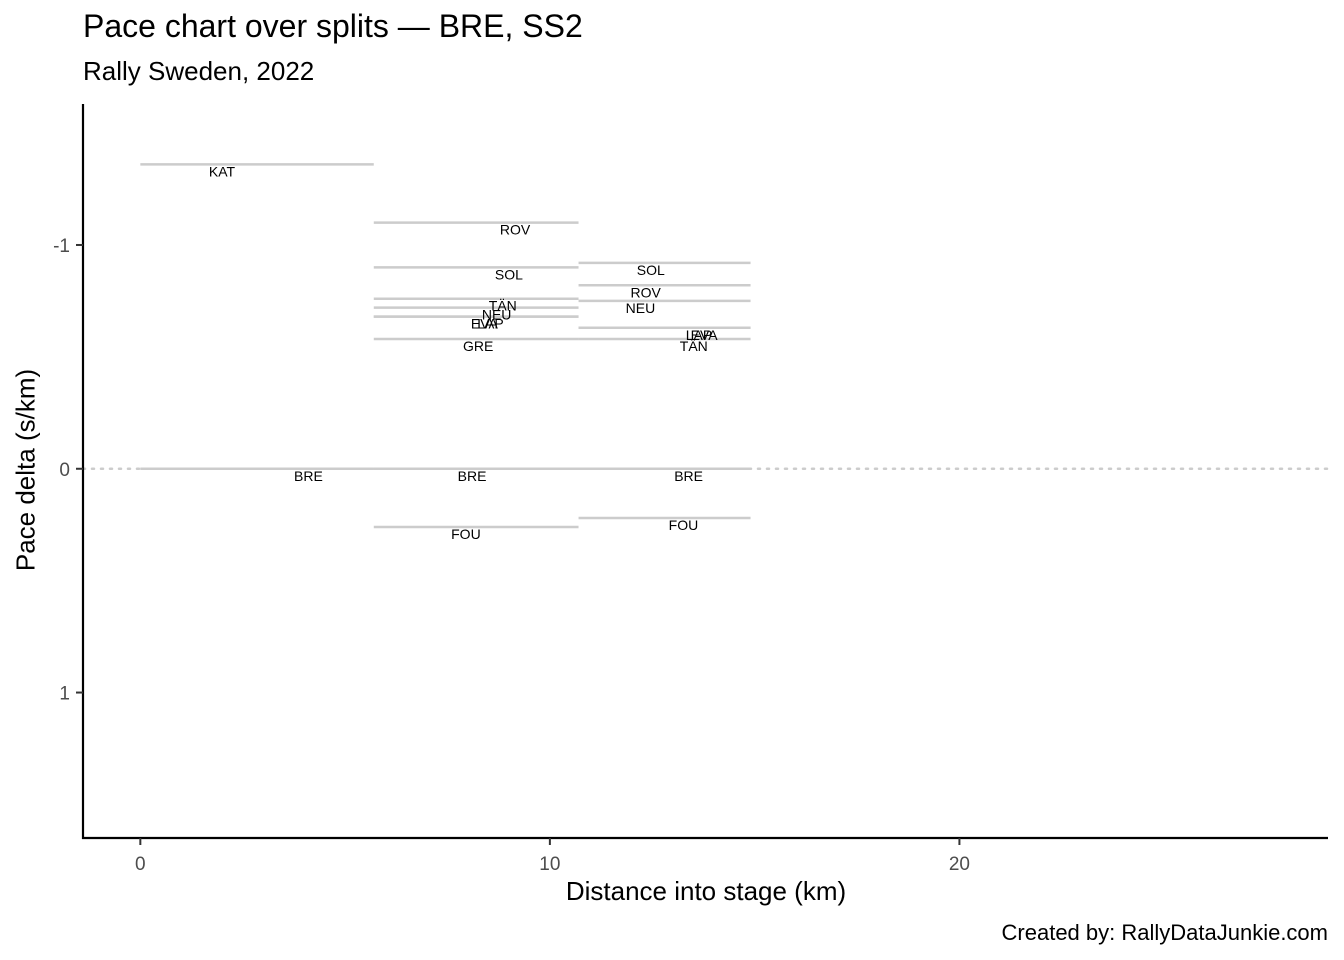 This screenshot has height=960, width=1344. I want to click on chart-caption: Created by: RallyDataJunkie.com, so click(1164, 932).